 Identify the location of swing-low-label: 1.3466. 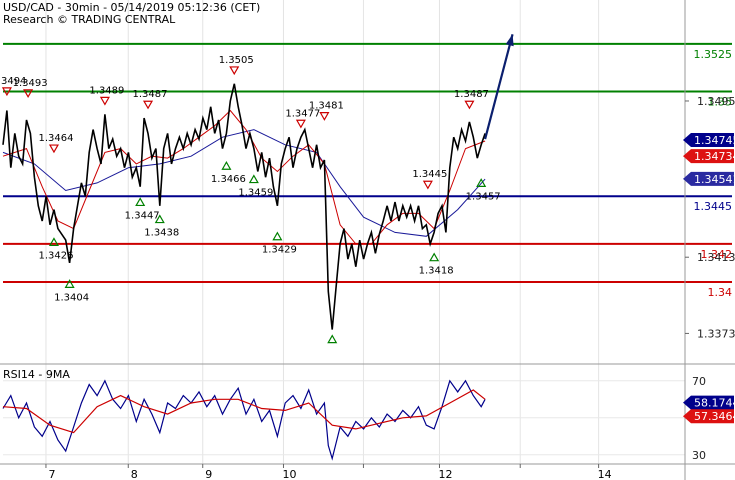
(228, 179).